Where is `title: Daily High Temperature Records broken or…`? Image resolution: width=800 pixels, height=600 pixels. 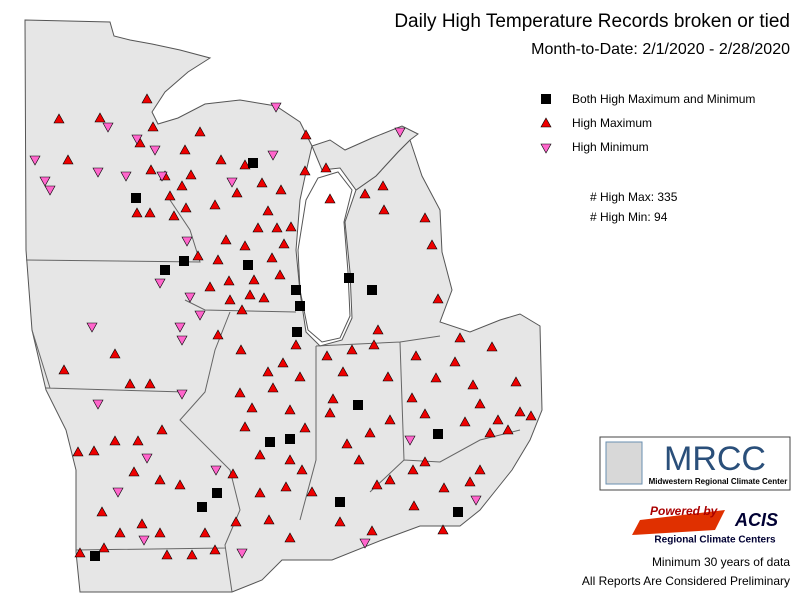
title: Daily High Temperature Records broken or… is located at coordinates (592, 21).